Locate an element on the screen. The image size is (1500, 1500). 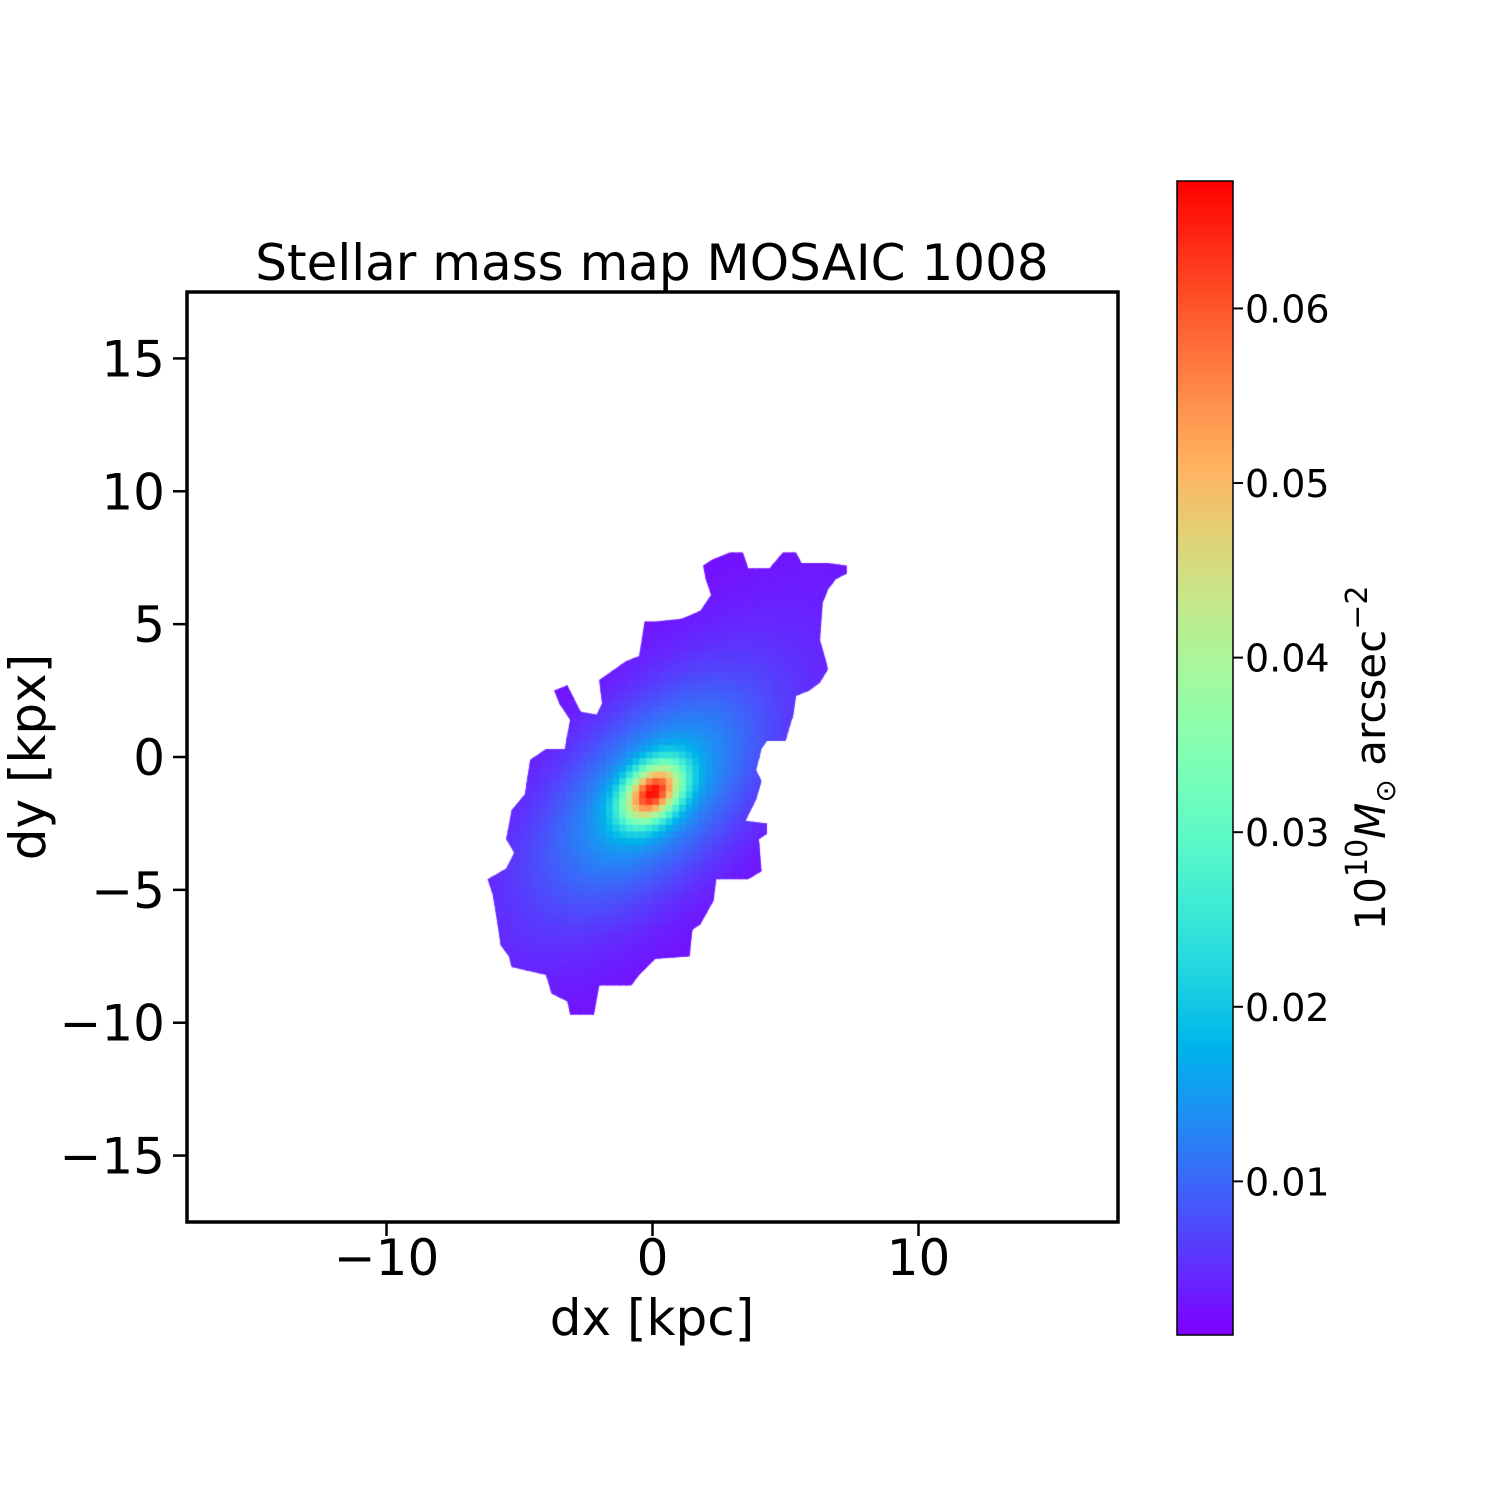
x-tick-label: 10 is located at coordinates (919, 1258).